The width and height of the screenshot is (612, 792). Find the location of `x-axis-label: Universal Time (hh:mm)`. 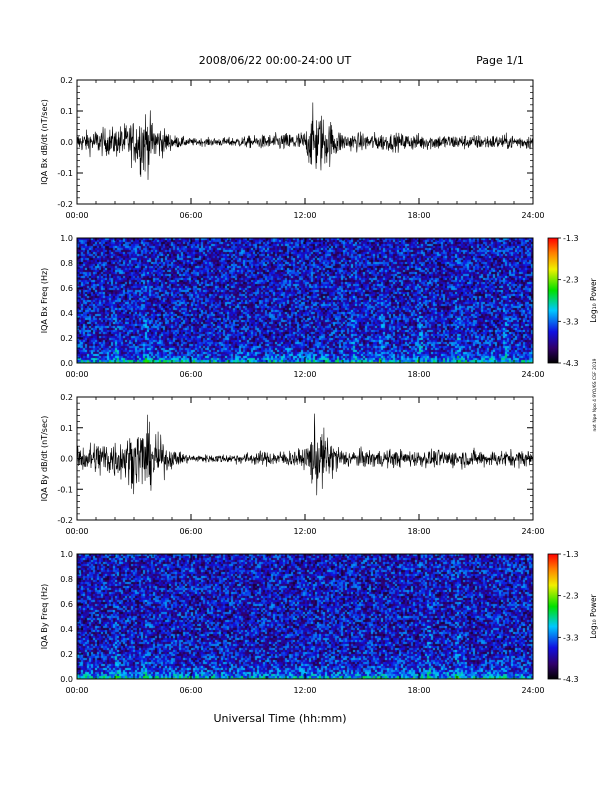

x-axis-label: Universal Time (hh:mm) is located at coordinates (280, 718).